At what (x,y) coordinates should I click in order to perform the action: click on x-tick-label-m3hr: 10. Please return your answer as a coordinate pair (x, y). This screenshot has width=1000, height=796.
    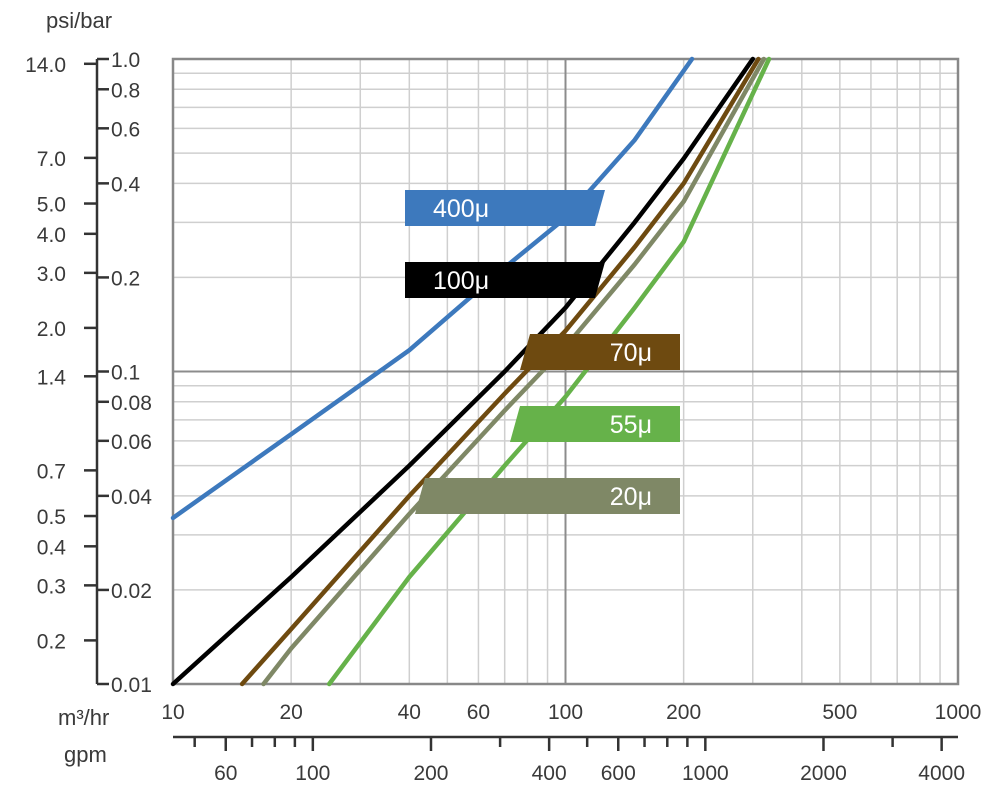
    Looking at the image, I should click on (172, 712).